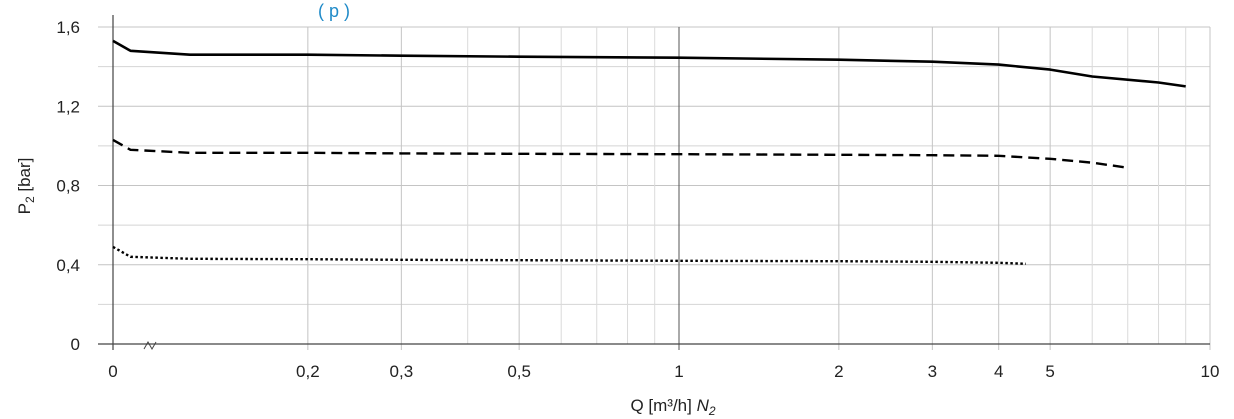 The height and width of the screenshot is (419, 1234). What do you see at coordinates (112, 371) in the screenshot?
I see `x-tick-label: 0` at bounding box center [112, 371].